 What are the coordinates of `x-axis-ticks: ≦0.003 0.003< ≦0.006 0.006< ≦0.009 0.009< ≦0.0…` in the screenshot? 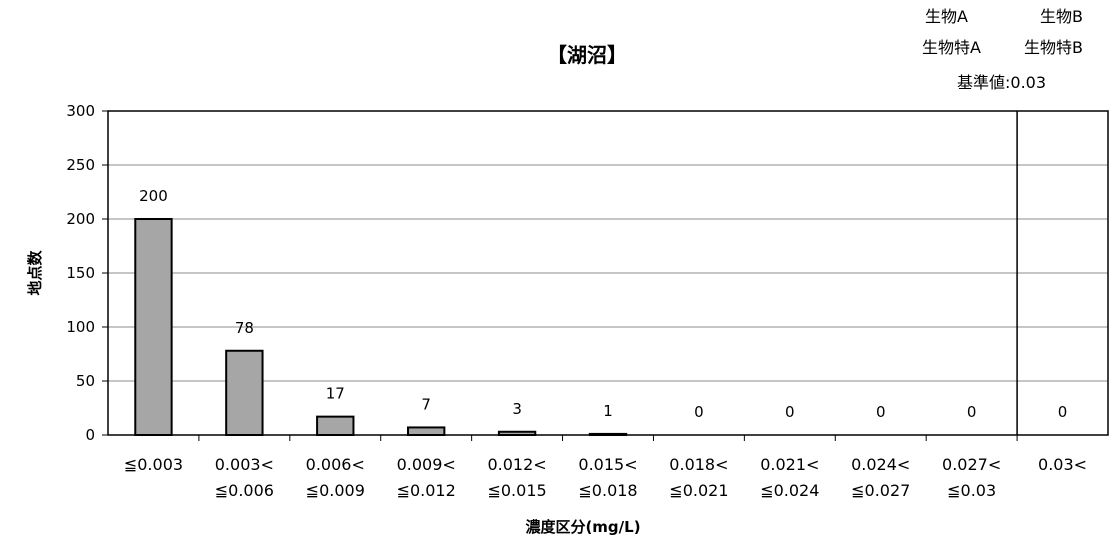 It's located at (605, 467).